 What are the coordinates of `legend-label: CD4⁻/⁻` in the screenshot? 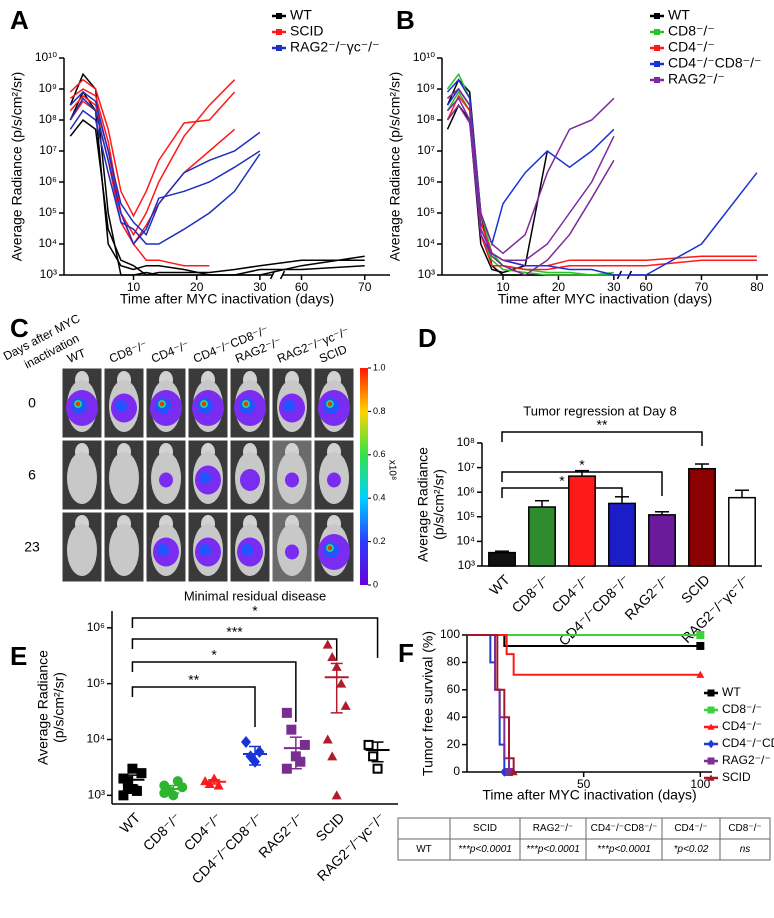 It's located at (742, 726).